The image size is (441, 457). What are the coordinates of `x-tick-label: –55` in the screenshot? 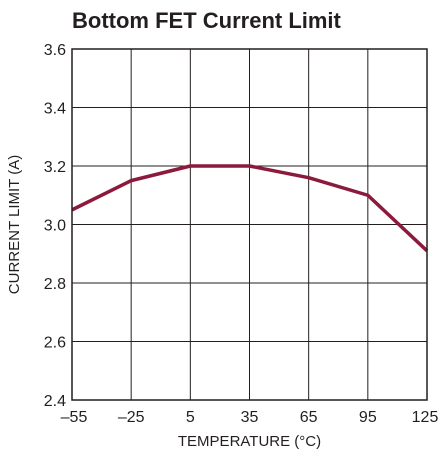 It's located at (74, 417).